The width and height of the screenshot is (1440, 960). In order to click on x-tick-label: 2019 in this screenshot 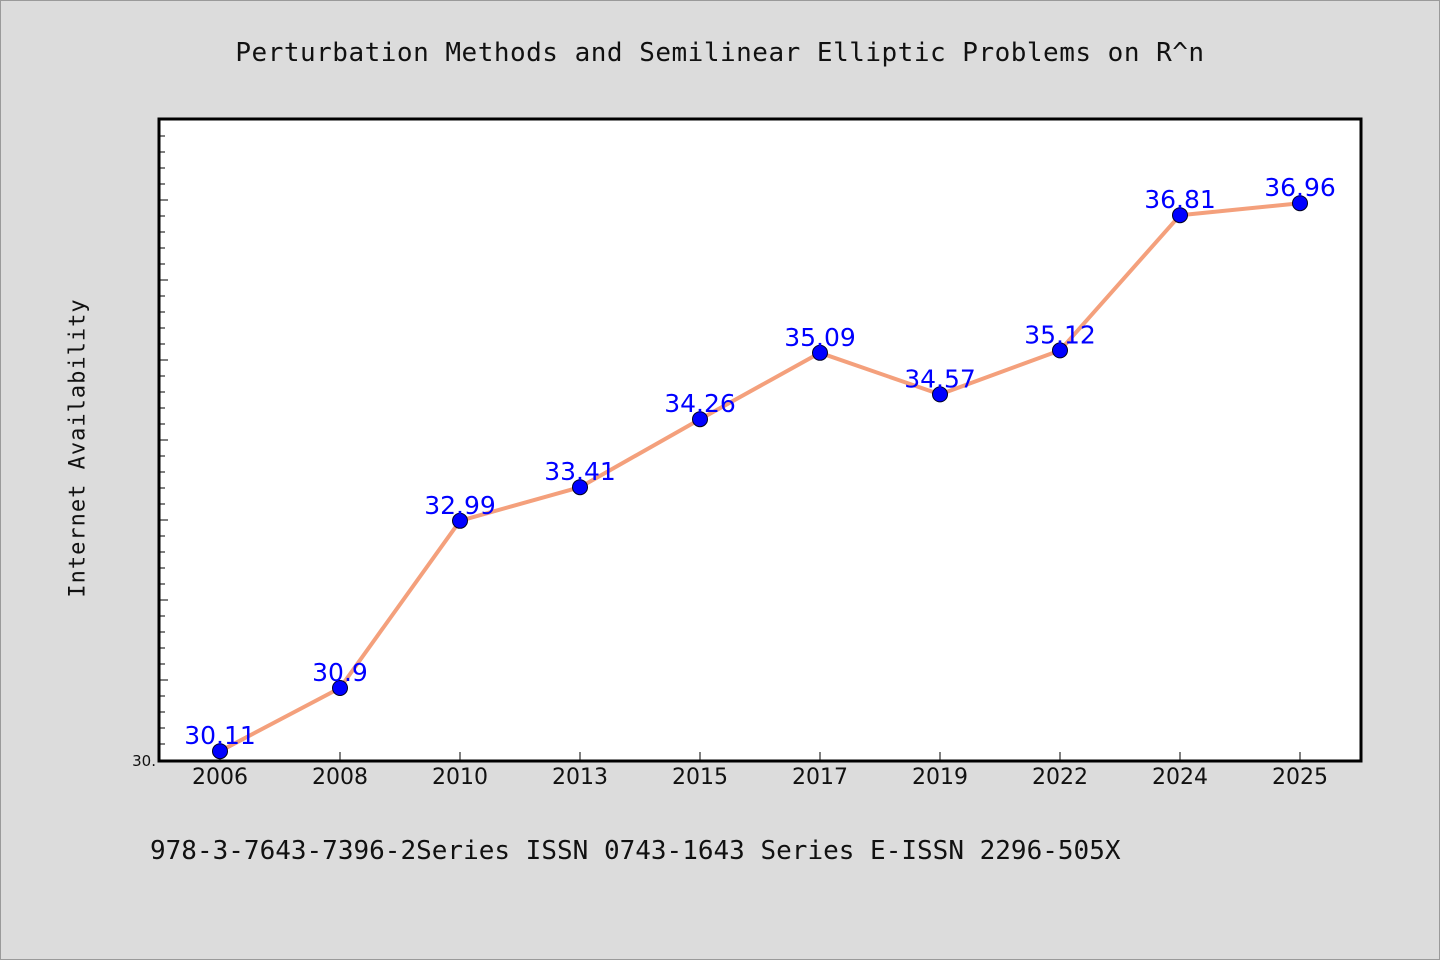, I will do `click(940, 777)`.